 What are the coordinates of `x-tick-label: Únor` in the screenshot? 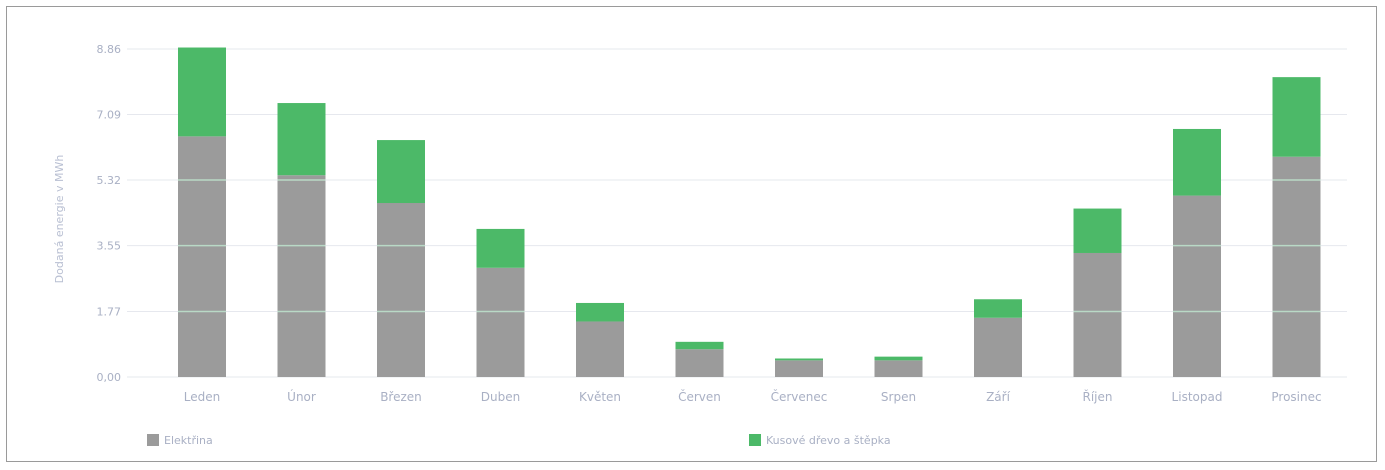 It's located at (301, 396).